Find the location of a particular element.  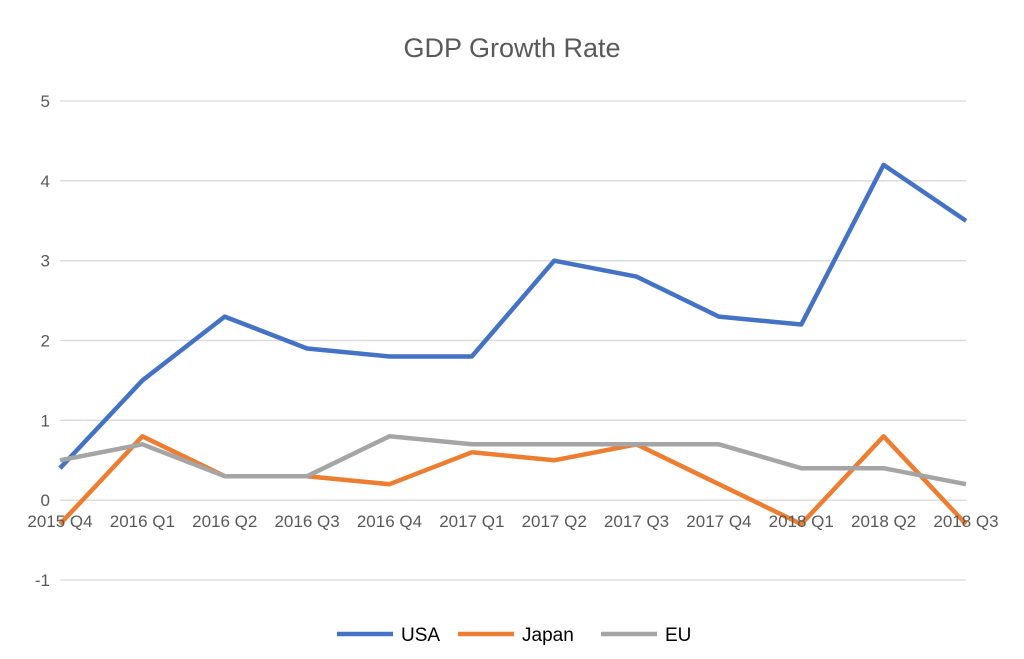

legend-item-eu: EU is located at coordinates (646, 635).